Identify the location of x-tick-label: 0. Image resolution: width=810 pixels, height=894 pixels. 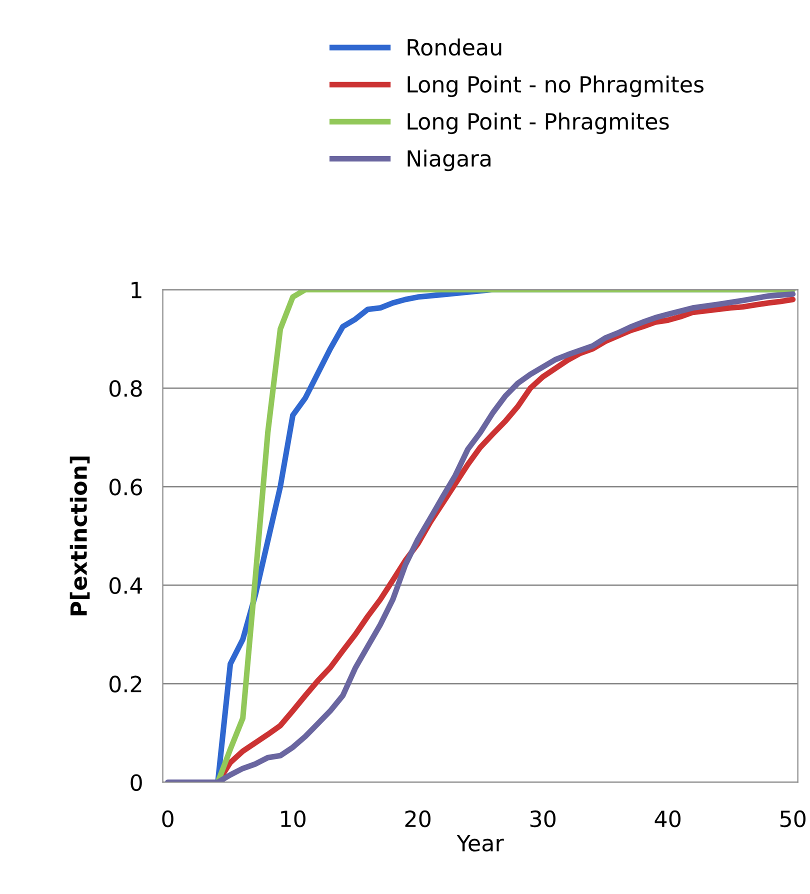
(168, 819).